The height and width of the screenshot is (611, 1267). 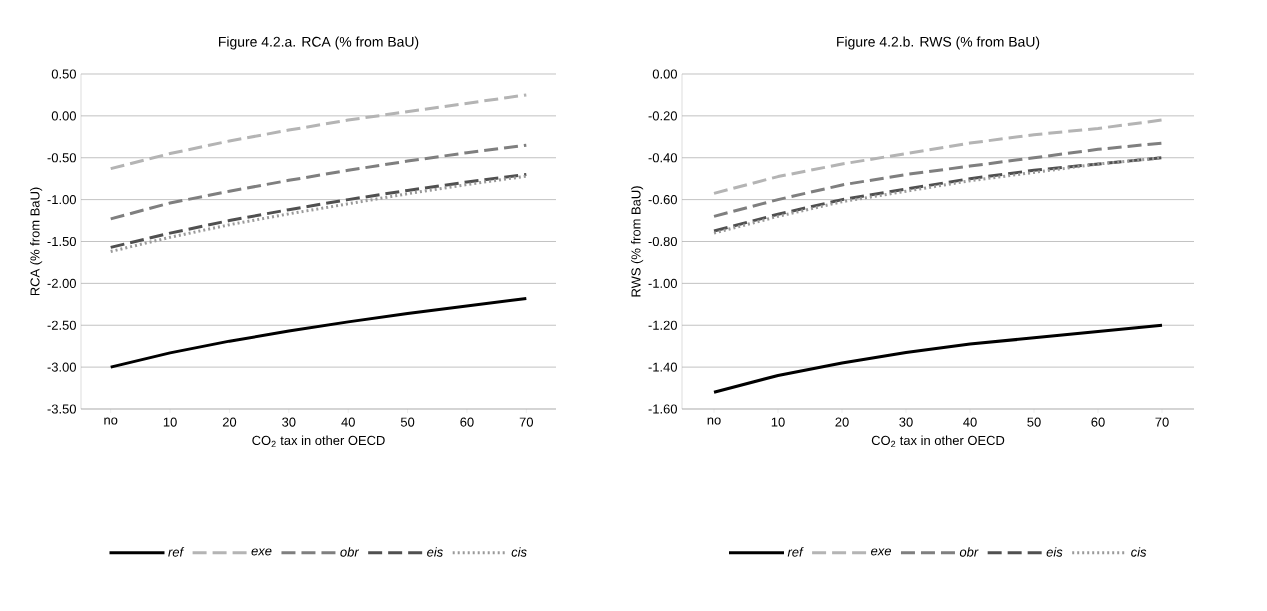 I want to click on y-tick-label: -0.50, so click(x=61, y=158).